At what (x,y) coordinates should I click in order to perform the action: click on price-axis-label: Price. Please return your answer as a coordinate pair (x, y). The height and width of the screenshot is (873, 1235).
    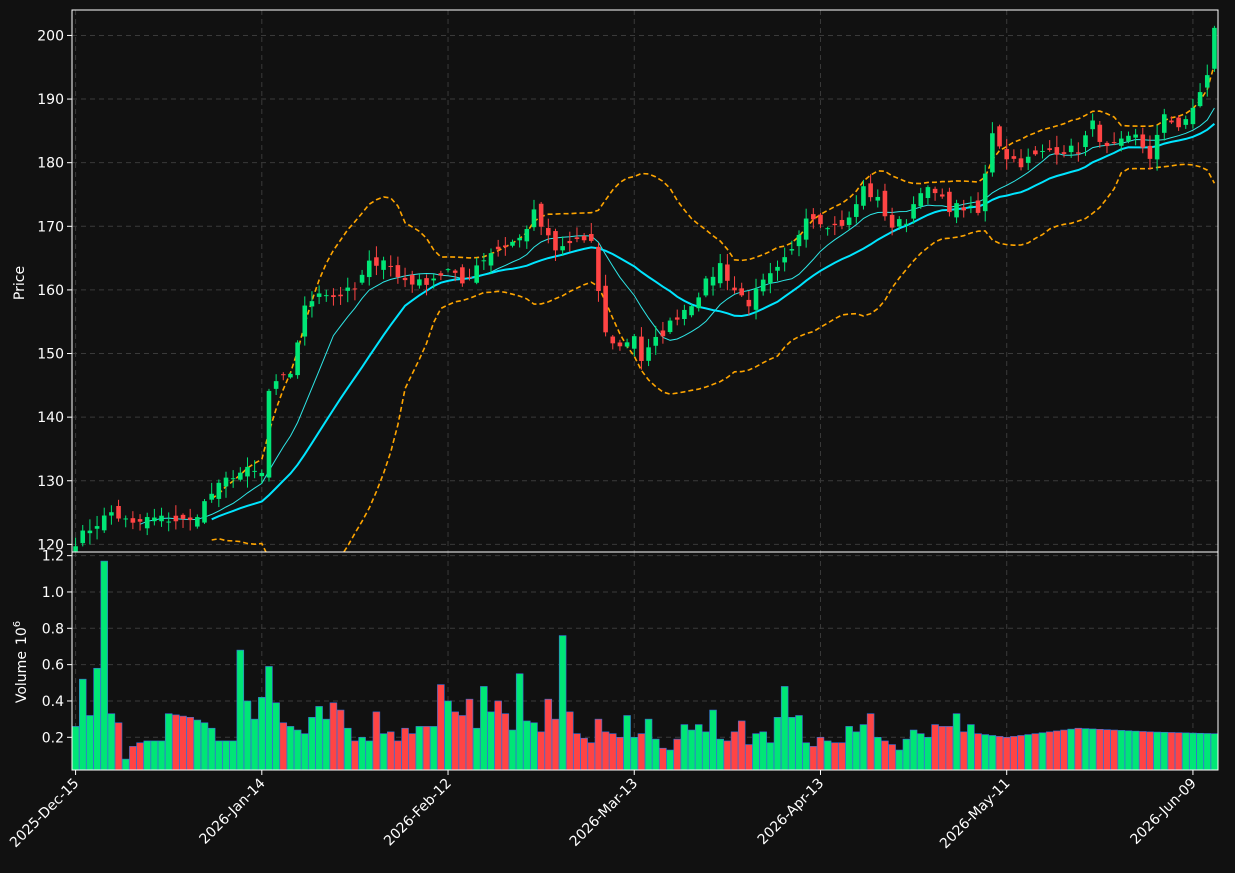
    Looking at the image, I should click on (20, 283).